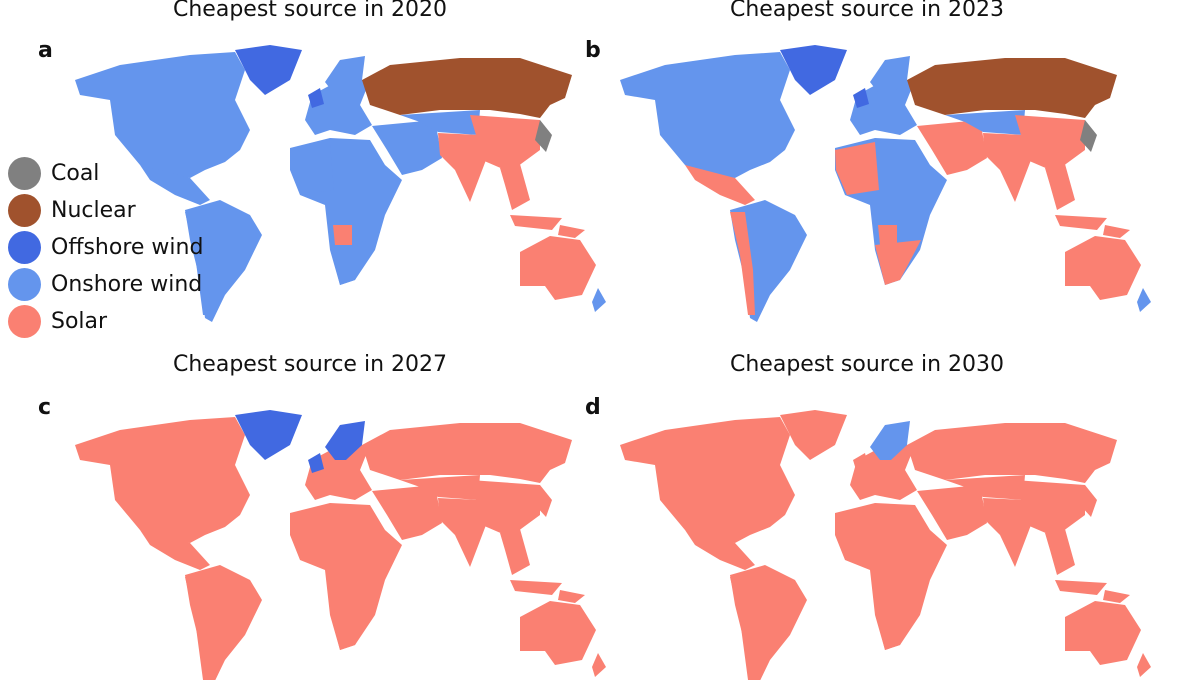 The width and height of the screenshot is (1190, 680). I want to click on legend-swatch-offshore, so click(24, 247).